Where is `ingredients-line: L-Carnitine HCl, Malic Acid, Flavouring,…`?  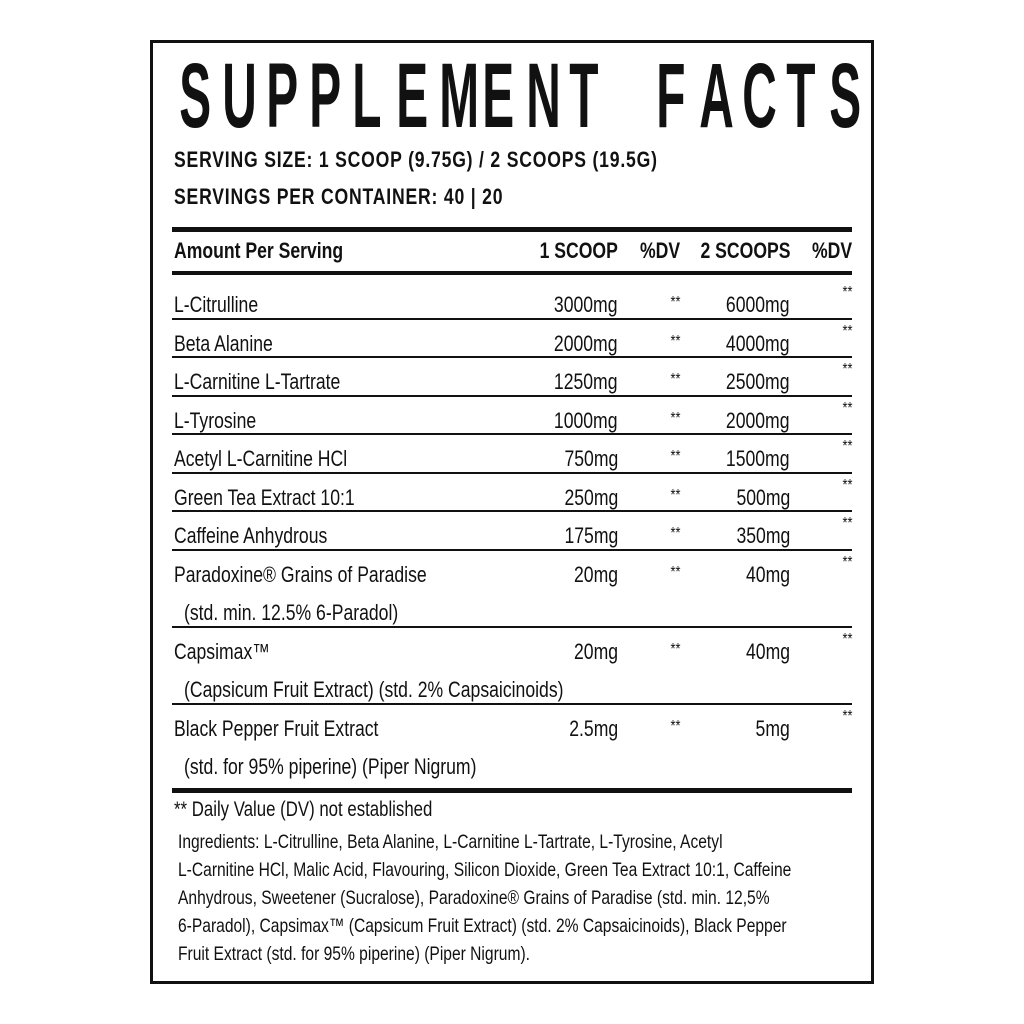 ingredients-line: L-Carnitine HCl, Malic Acid, Flavouring,… is located at coordinates (485, 870).